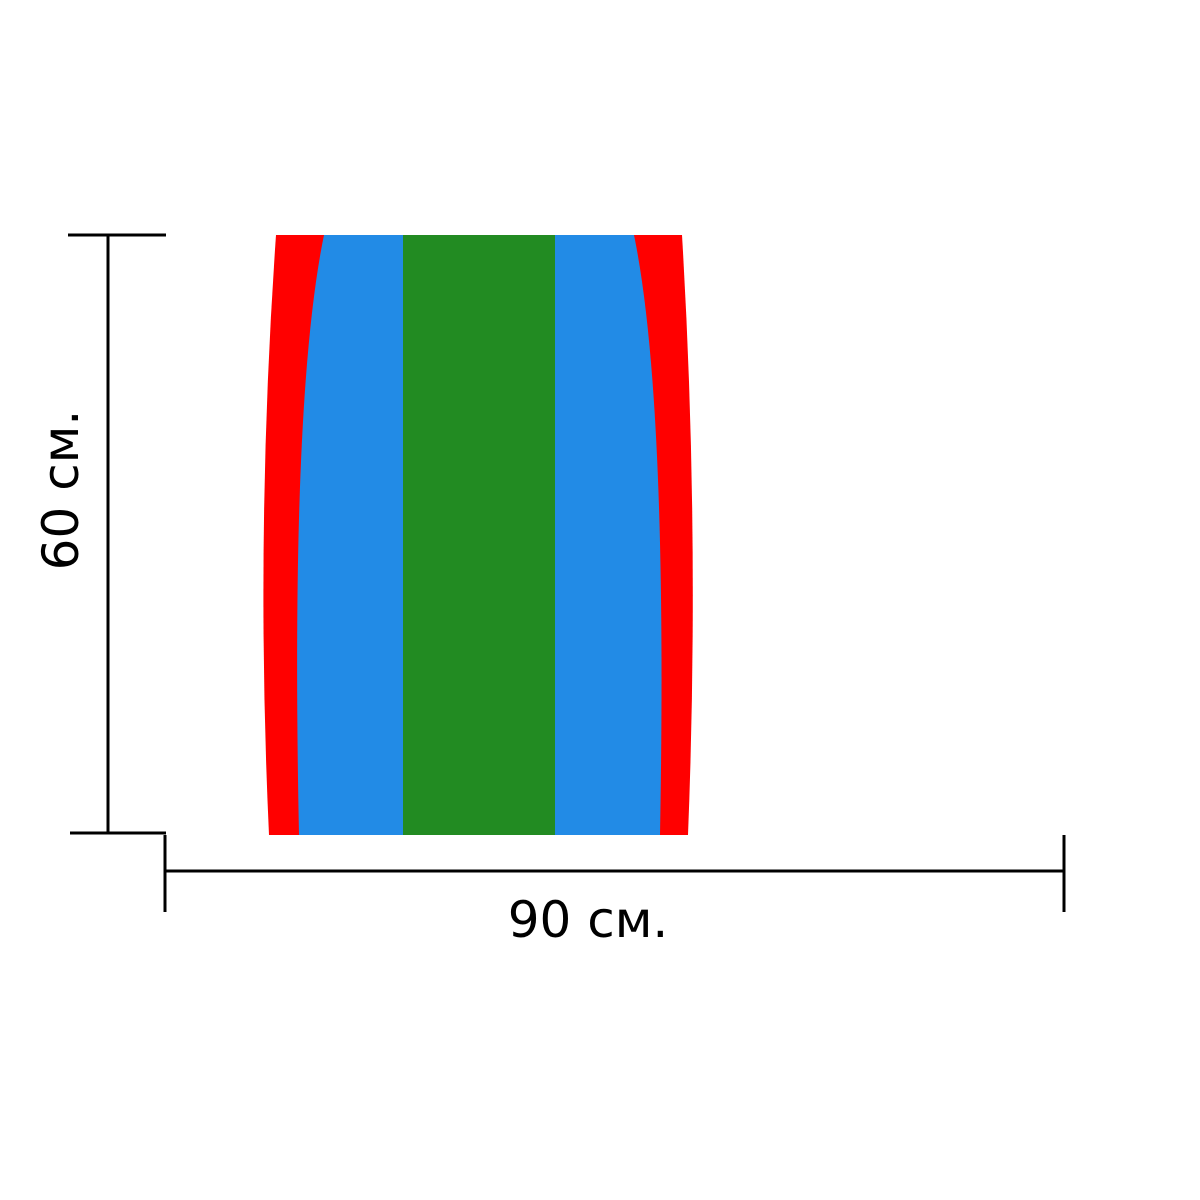  Describe the element at coordinates (588, 920) in the screenshot. I see `width-label: 90 см.` at that location.